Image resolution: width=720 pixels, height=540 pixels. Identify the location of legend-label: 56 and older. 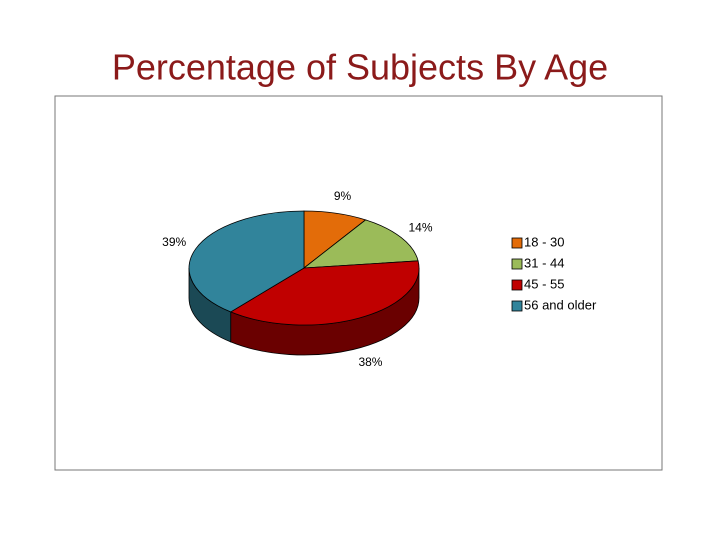
(560, 304).